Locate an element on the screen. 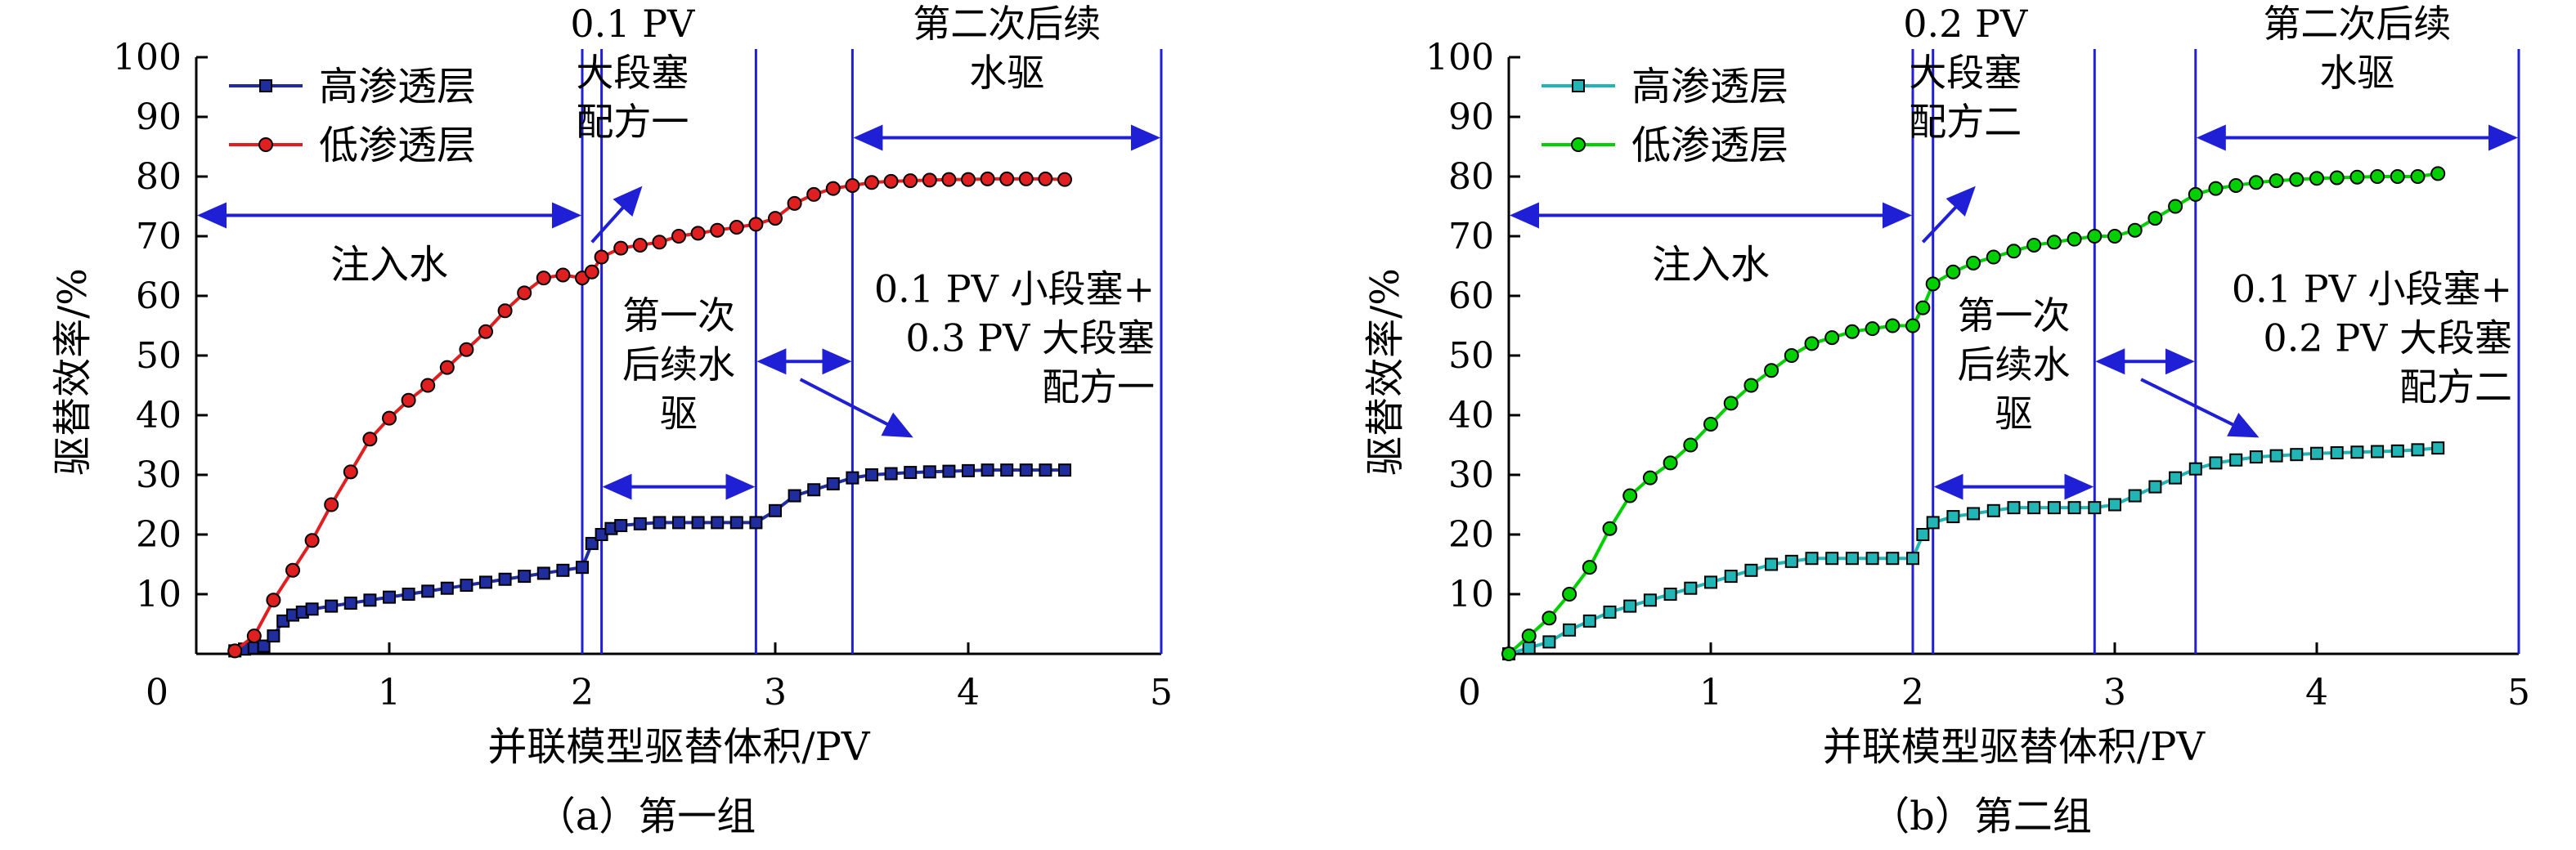  x-axis-label: 并联模型驱替体积/PV is located at coordinates (678, 747).